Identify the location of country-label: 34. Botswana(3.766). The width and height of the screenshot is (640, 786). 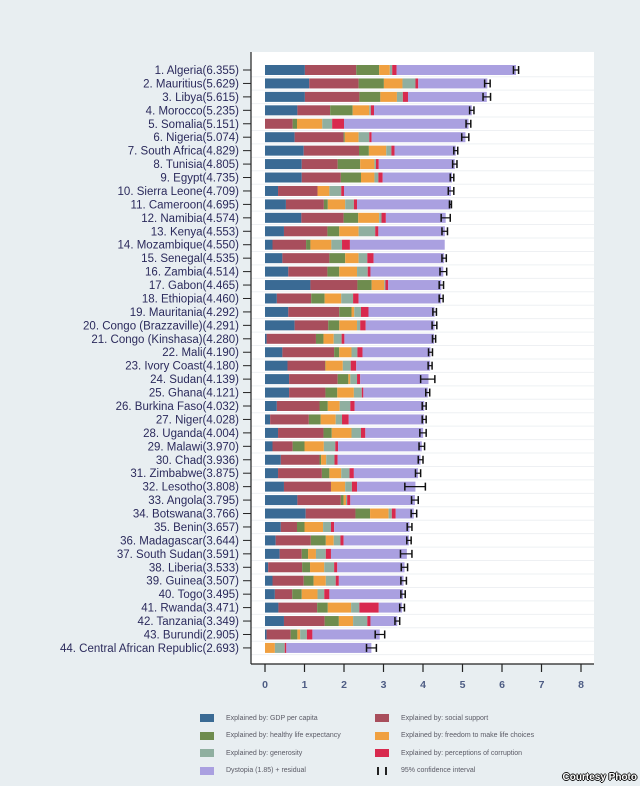
(186, 515).